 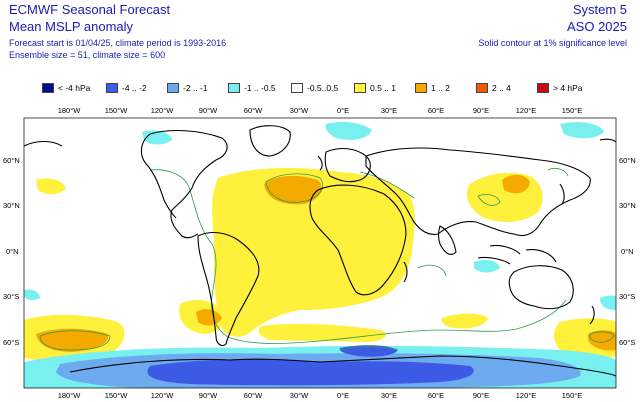 What do you see at coordinates (323, 88) in the screenshot?
I see `legend-label: -0.5..0.5` at bounding box center [323, 88].